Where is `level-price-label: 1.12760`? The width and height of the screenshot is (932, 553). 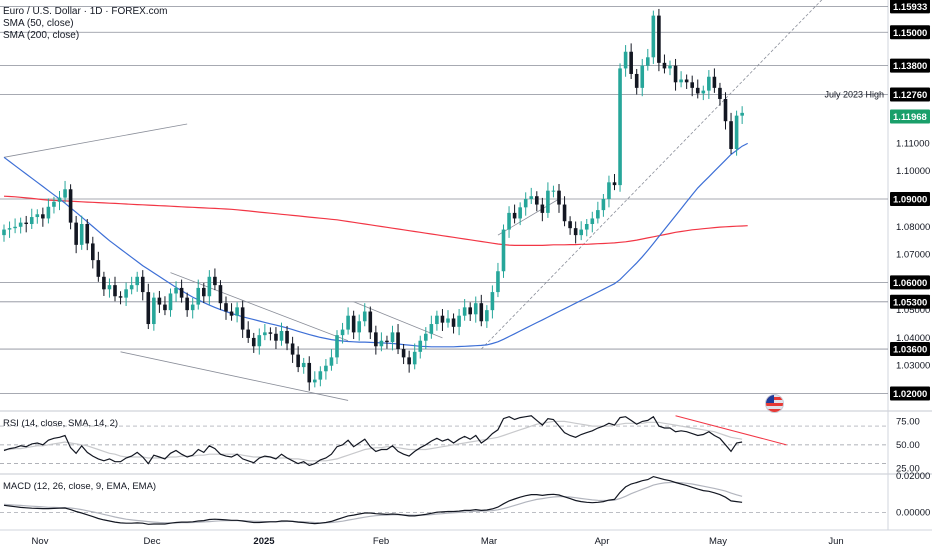
level-price-label: 1.12760 is located at coordinates (910, 95).